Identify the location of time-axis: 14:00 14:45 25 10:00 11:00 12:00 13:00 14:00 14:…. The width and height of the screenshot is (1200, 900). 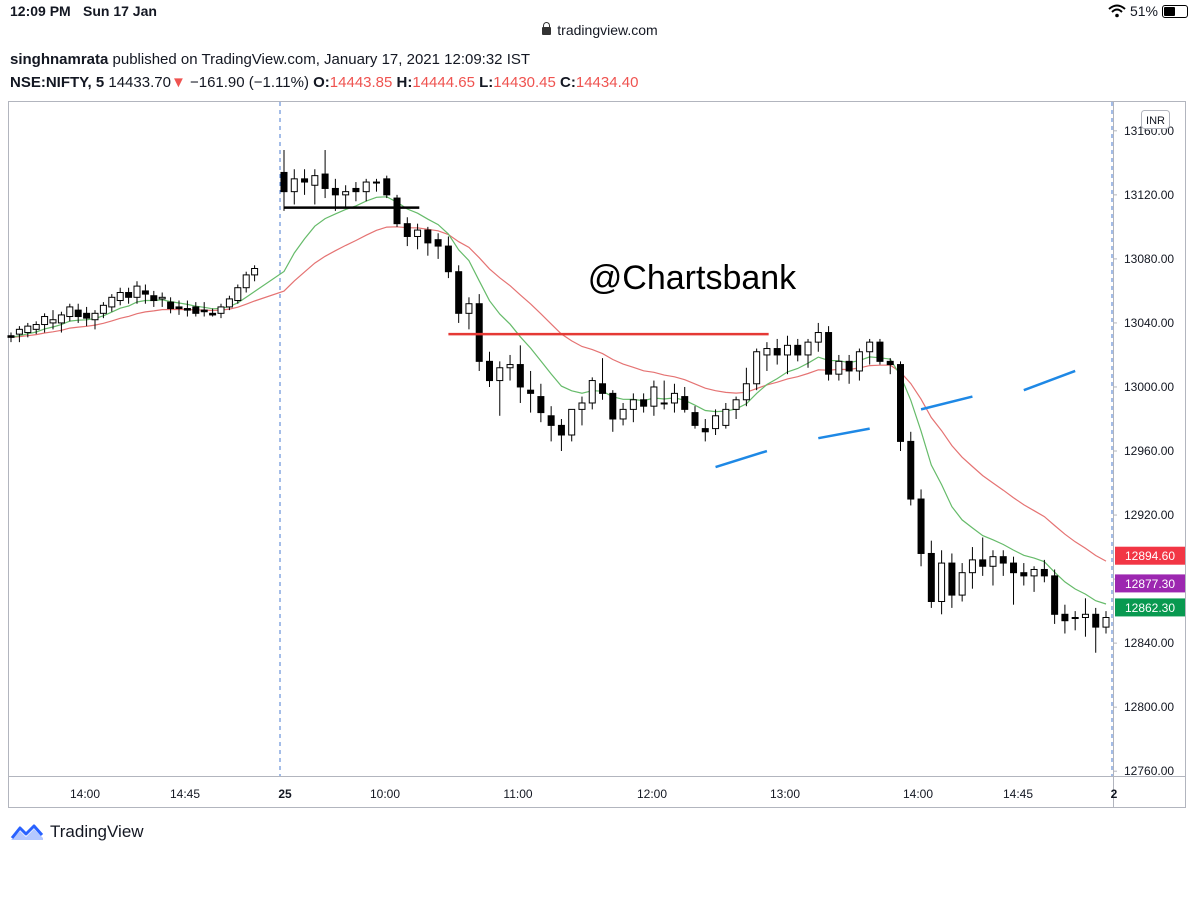
(594, 794).